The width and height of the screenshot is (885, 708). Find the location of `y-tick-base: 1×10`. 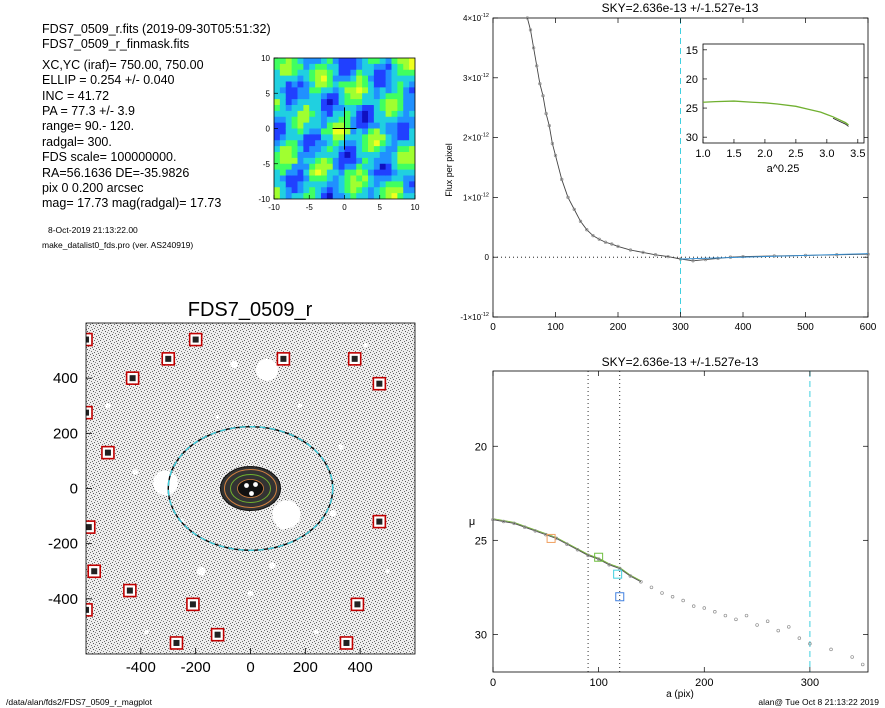

y-tick-base: 1×10 is located at coordinates (472, 197).